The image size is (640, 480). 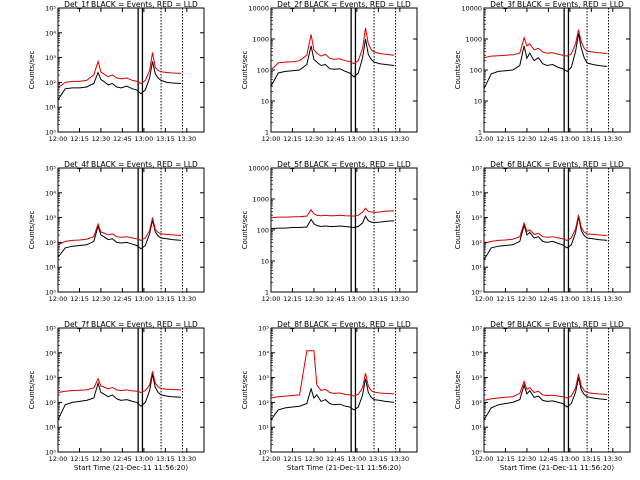 What do you see at coordinates (344, 164) in the screenshot?
I see `chart-title: Det_5f BLACK = Events, RED = LLD` at bounding box center [344, 164].